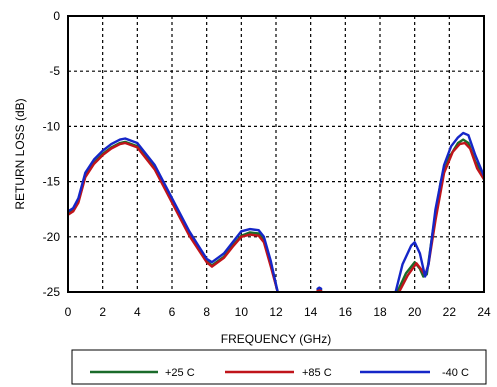  Describe the element at coordinates (137, 312) in the screenshot. I see `x-tick-label: 4` at that location.